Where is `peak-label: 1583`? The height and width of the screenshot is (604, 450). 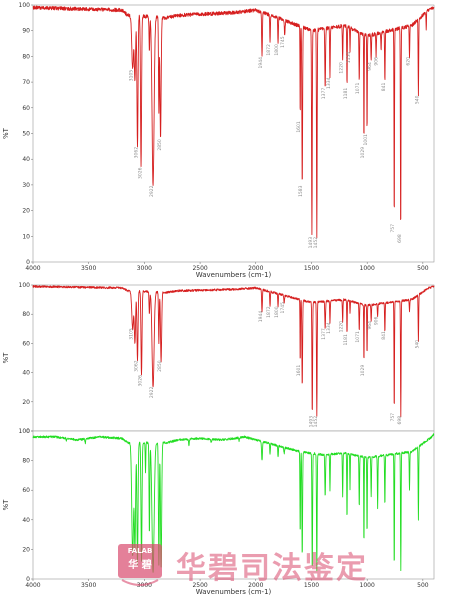
peak-label: 1583 is located at coordinates (301, 191).